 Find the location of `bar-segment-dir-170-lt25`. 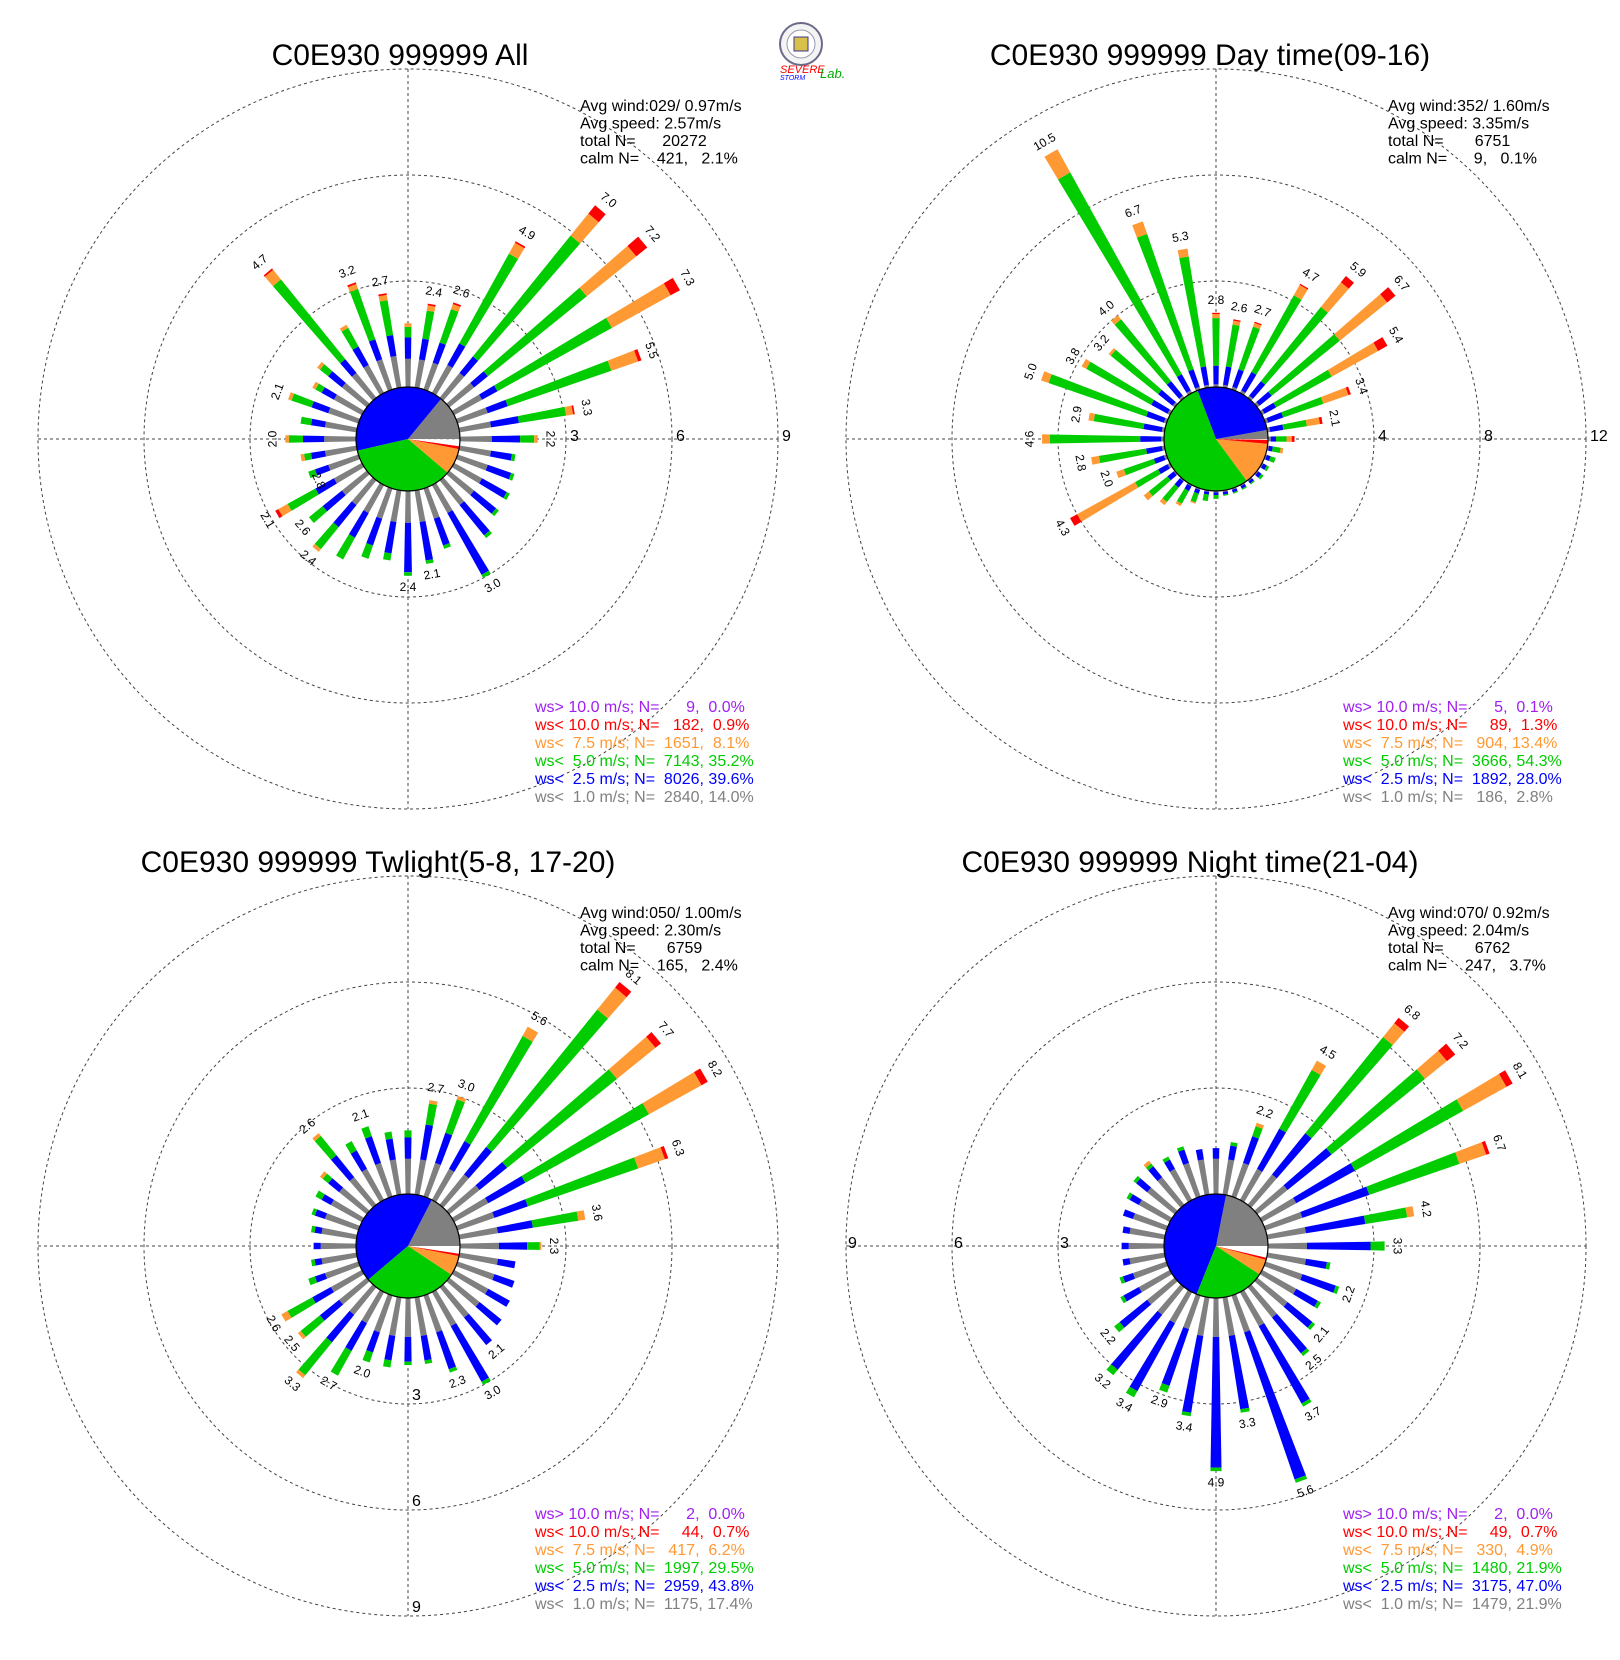

bar-segment-dir-170-lt25 is located at coordinates (1225, 493).